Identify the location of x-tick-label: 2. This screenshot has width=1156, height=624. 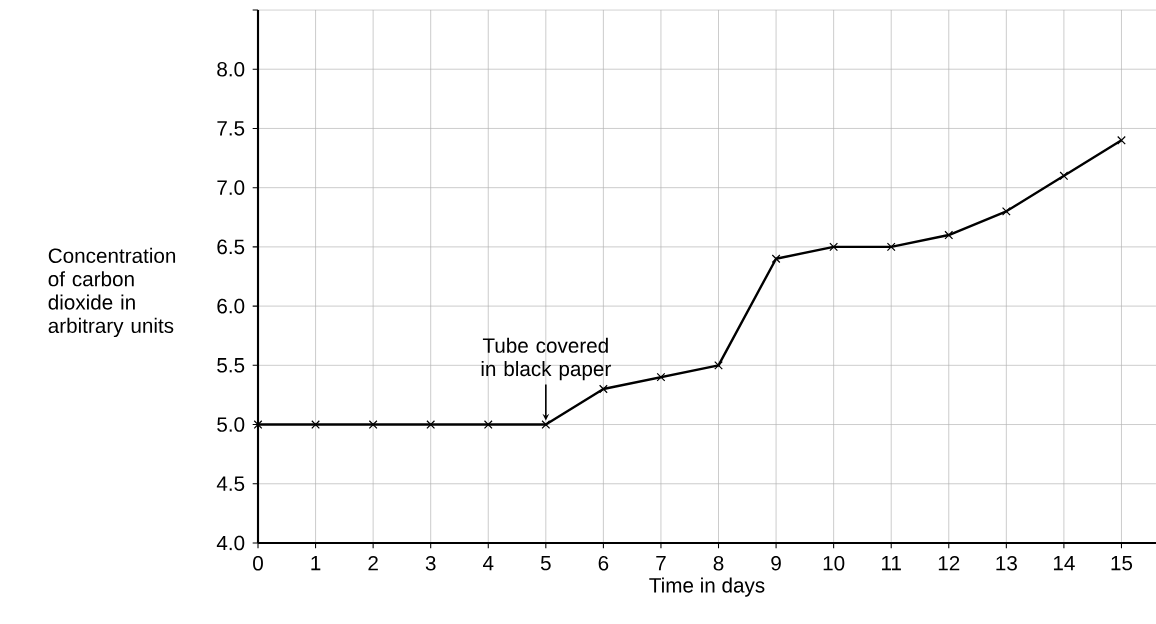
(373, 563).